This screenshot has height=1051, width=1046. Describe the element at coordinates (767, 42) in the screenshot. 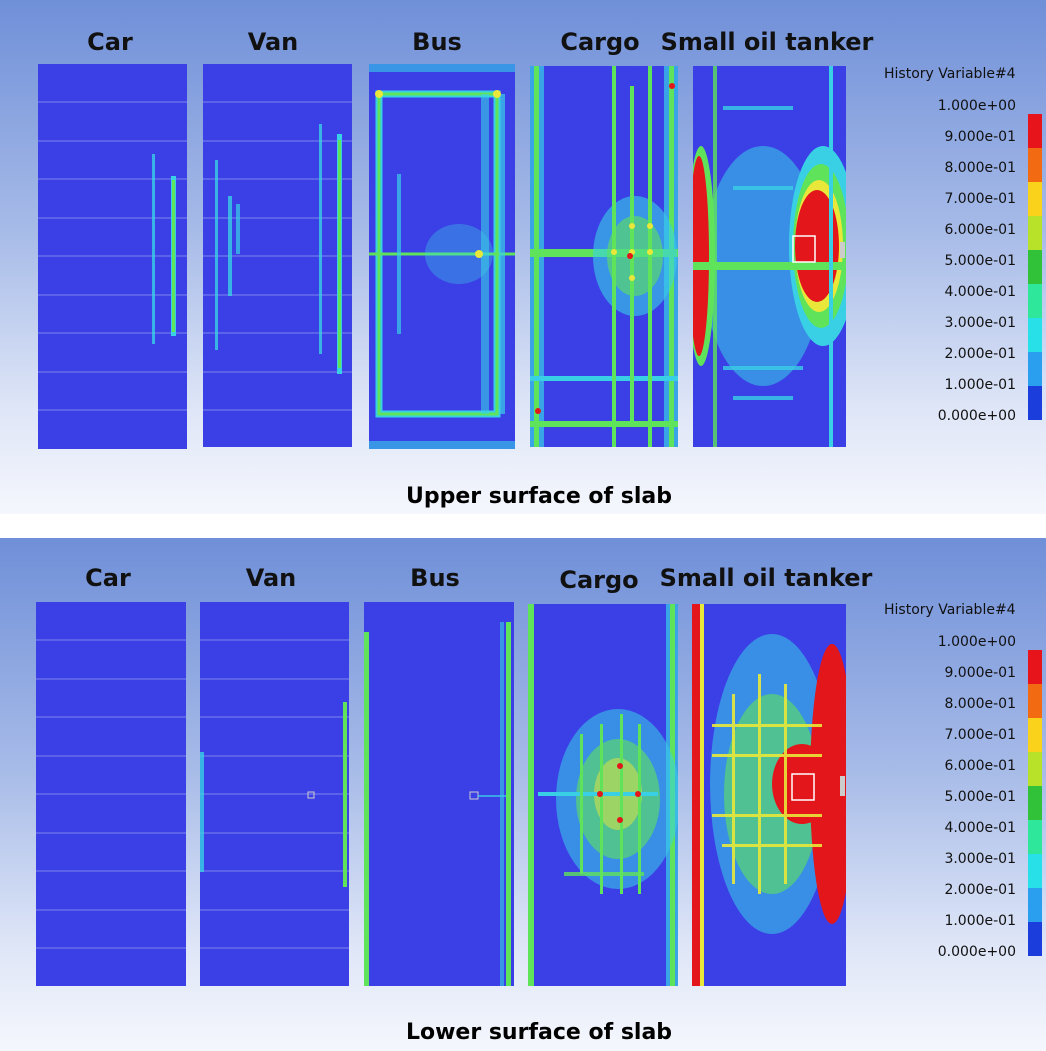

I see `upper-label-small-oil-tanker: Small oil tanker` at that location.